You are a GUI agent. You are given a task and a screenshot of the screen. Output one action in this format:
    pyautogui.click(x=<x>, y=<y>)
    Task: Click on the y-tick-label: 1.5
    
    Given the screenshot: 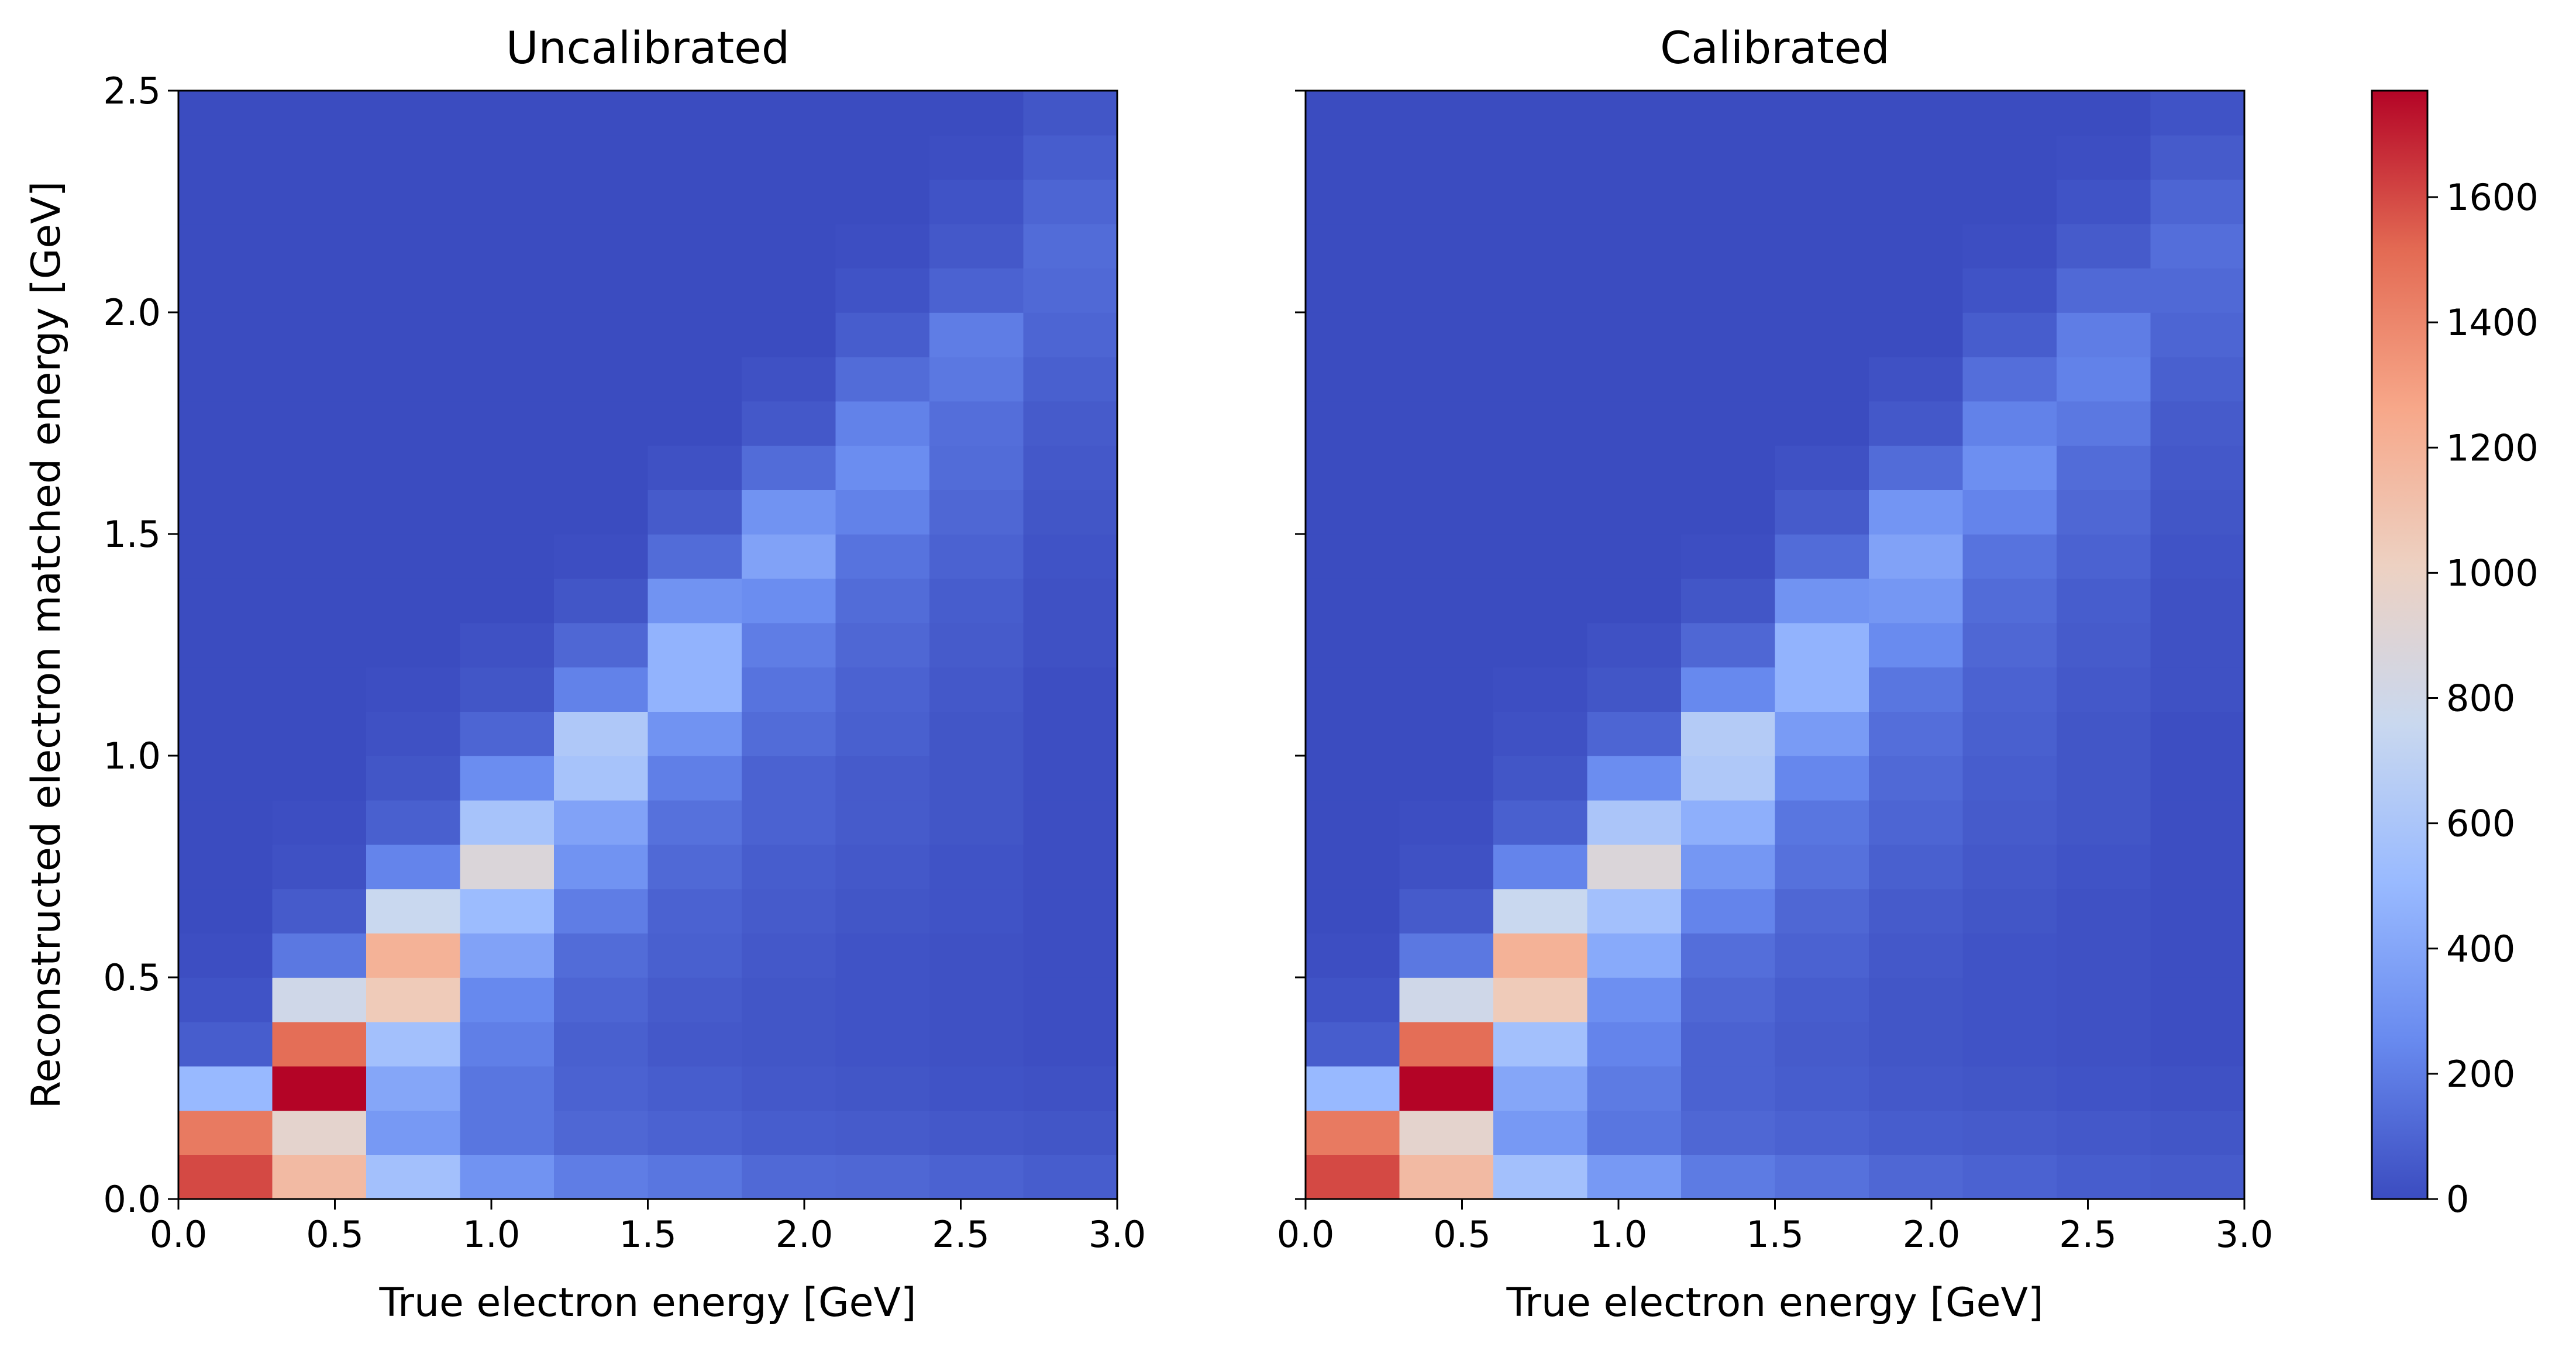 What is the action you would take?
    pyautogui.click(x=132, y=534)
    